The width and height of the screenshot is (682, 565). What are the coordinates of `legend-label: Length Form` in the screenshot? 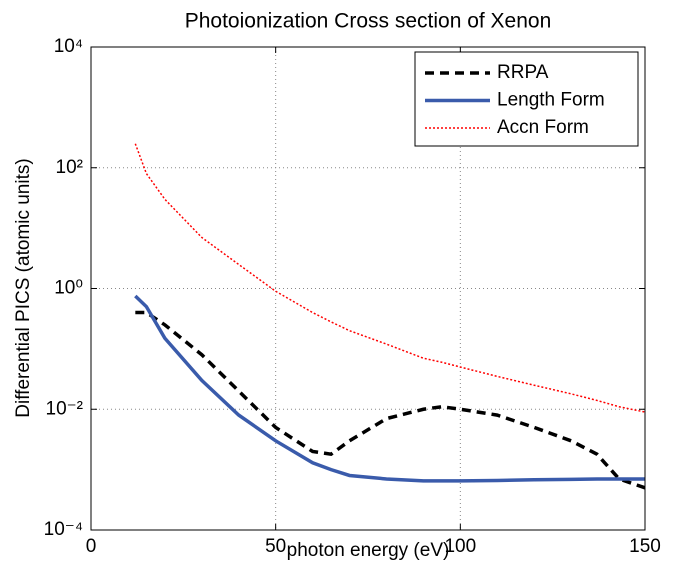 It's located at (551, 100).